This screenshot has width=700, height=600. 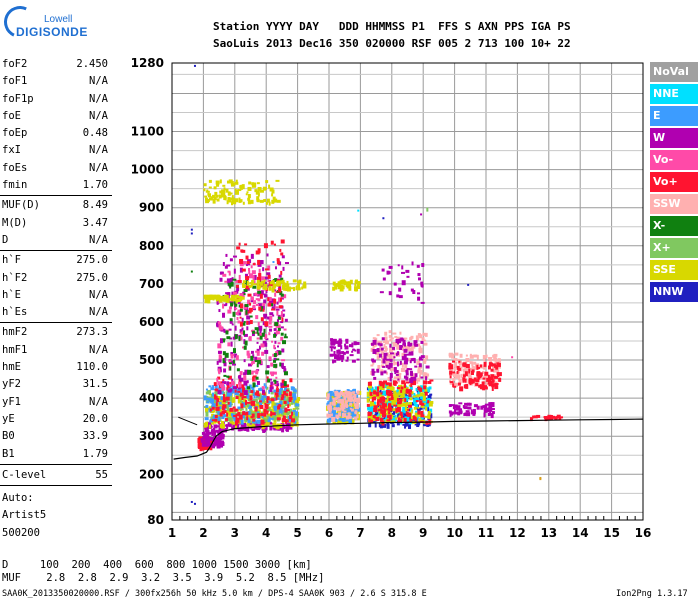 What do you see at coordinates (674, 204) in the screenshot?
I see `legend-item: SSW` at bounding box center [674, 204].